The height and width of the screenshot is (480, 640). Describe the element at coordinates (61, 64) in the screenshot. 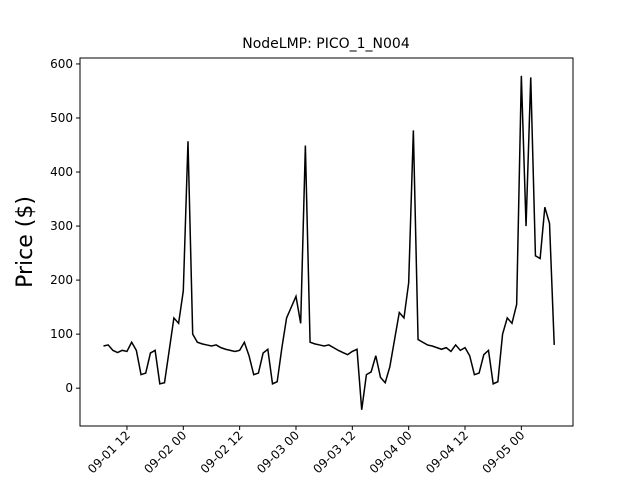

I see `y-tick-label: 600` at that location.